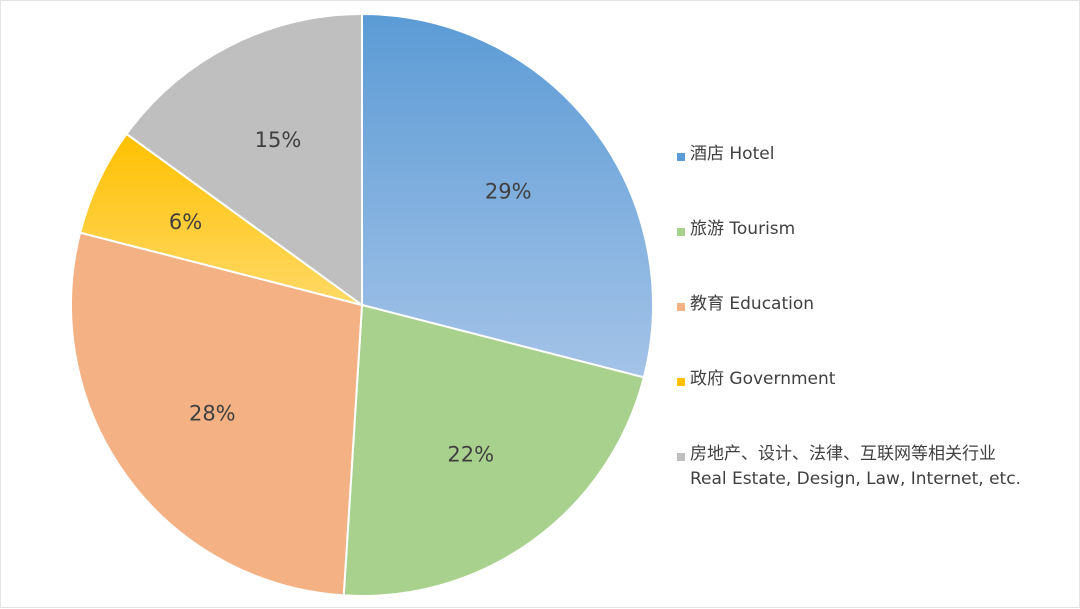 Image resolution: width=1080 pixels, height=609 pixels. I want to click on legend-item: 教育 Education, so click(745, 305).